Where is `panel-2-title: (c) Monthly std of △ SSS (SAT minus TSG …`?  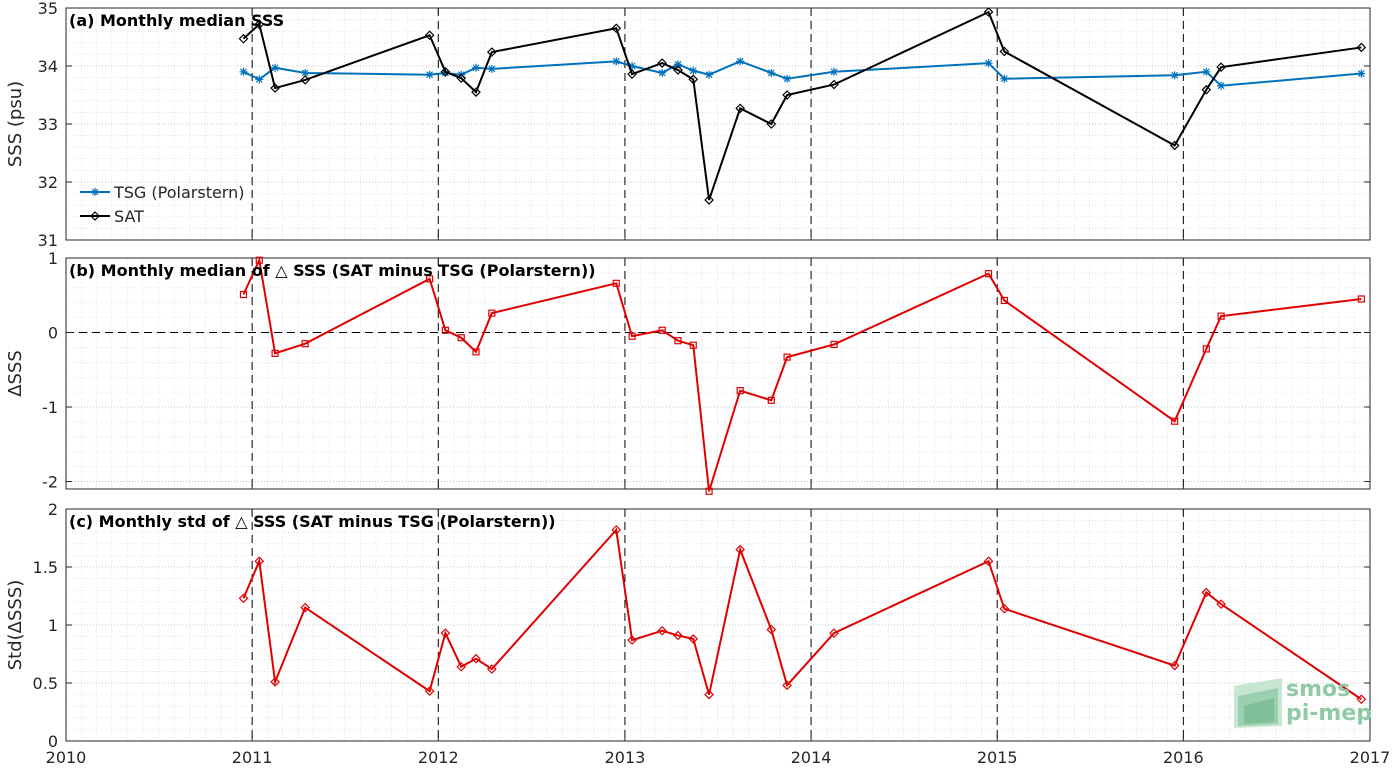 panel-2-title: (c) Monthly std of △ SSS (SAT minus TSG … is located at coordinates (312, 521).